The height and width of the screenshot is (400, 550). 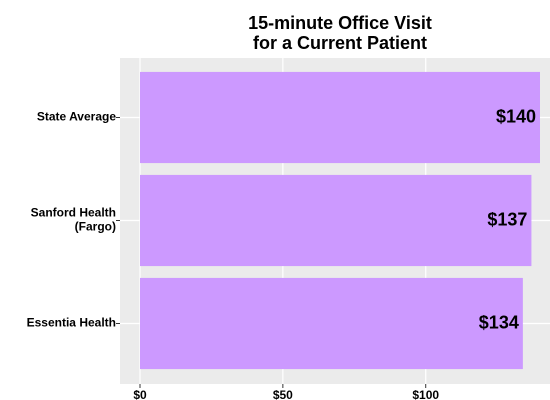 What do you see at coordinates (73, 220) in the screenshot?
I see `y-tick-label: Sanford Health (Fargo)` at bounding box center [73, 220].